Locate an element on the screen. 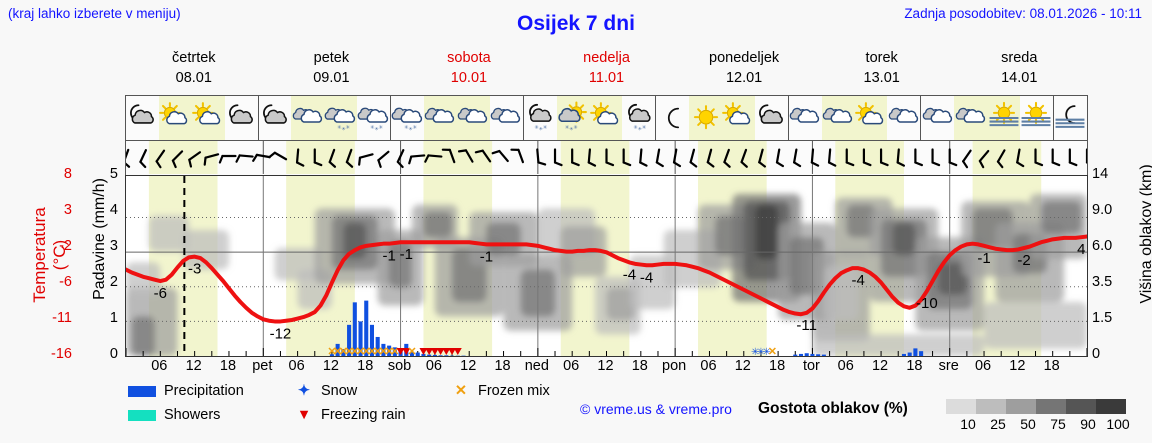 The height and width of the screenshot is (443, 1152). showers-swatch is located at coordinates (142, 415).